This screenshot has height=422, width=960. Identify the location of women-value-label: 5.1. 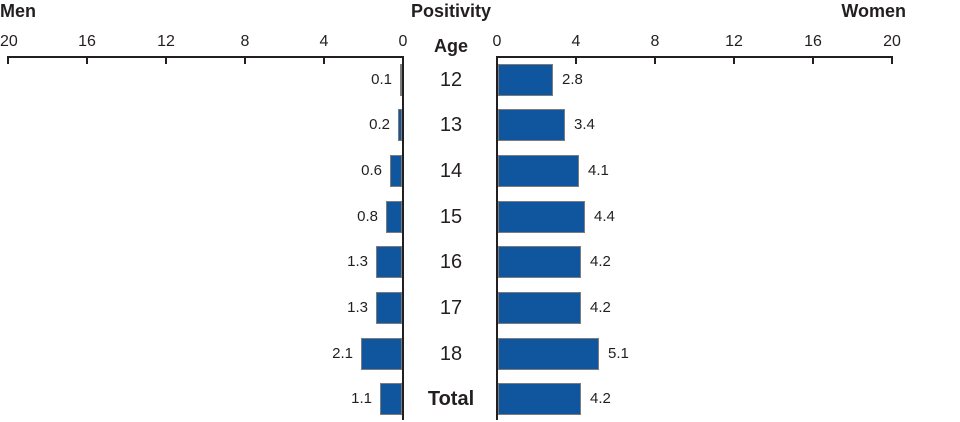
(618, 353).